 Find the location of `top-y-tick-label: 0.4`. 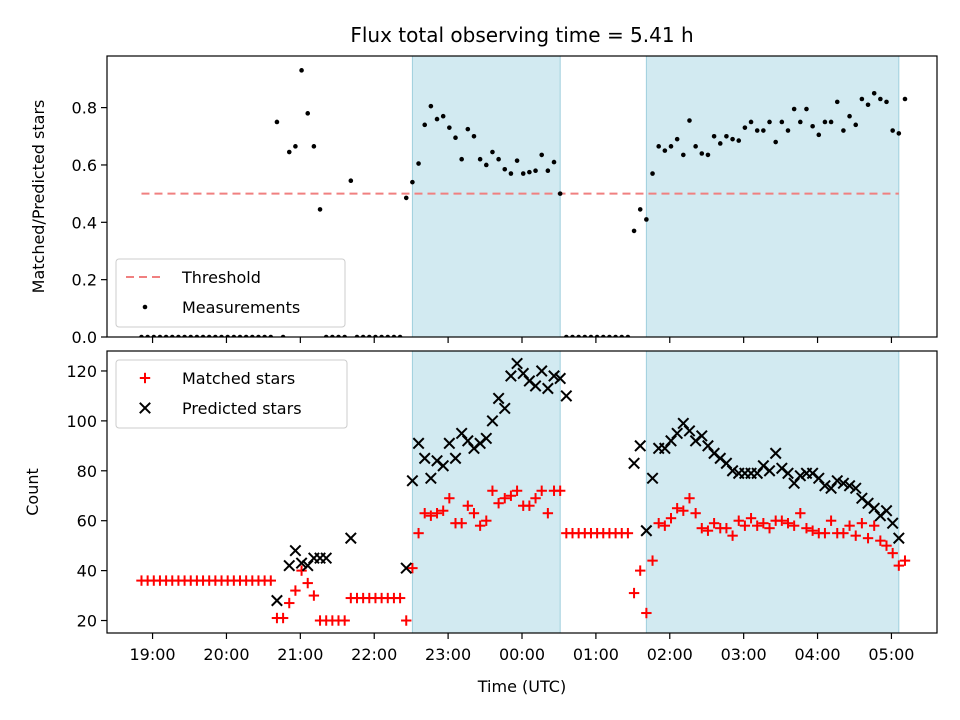

top-y-tick-label: 0.4 is located at coordinates (84, 222).